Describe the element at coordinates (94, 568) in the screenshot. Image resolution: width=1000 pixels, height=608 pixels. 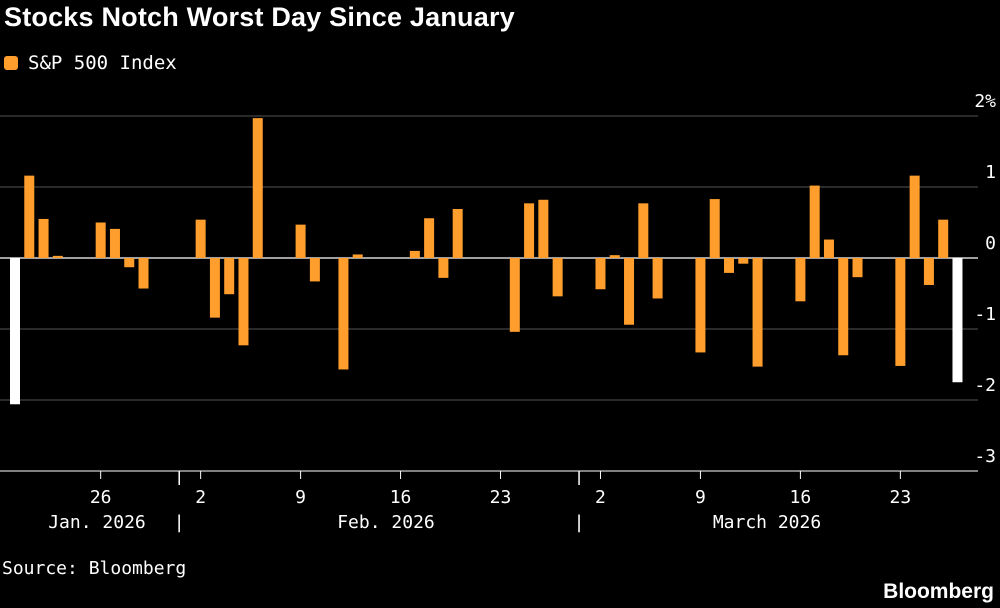
I see `source-note: Source: Bloomberg` at that location.